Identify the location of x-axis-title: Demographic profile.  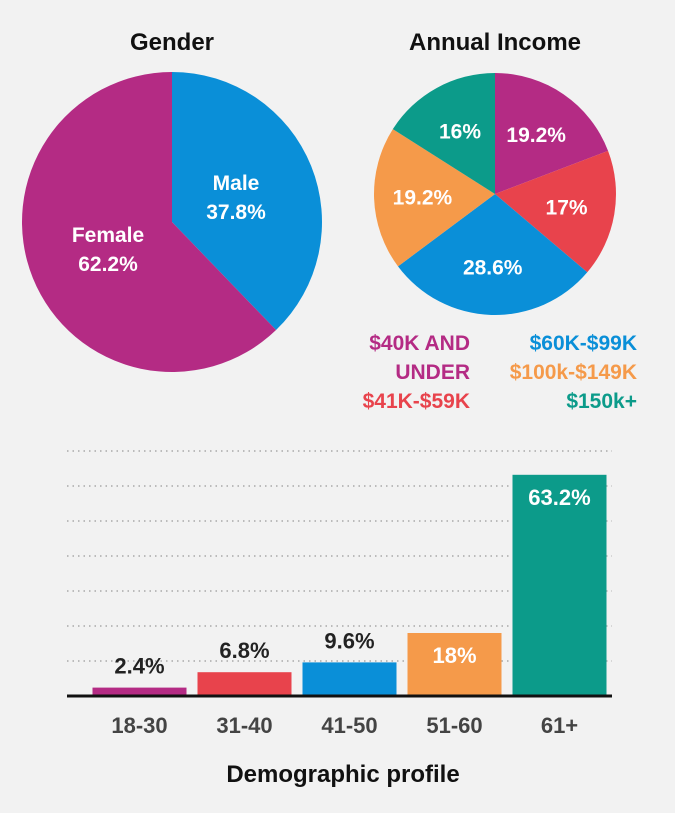
(342, 774).